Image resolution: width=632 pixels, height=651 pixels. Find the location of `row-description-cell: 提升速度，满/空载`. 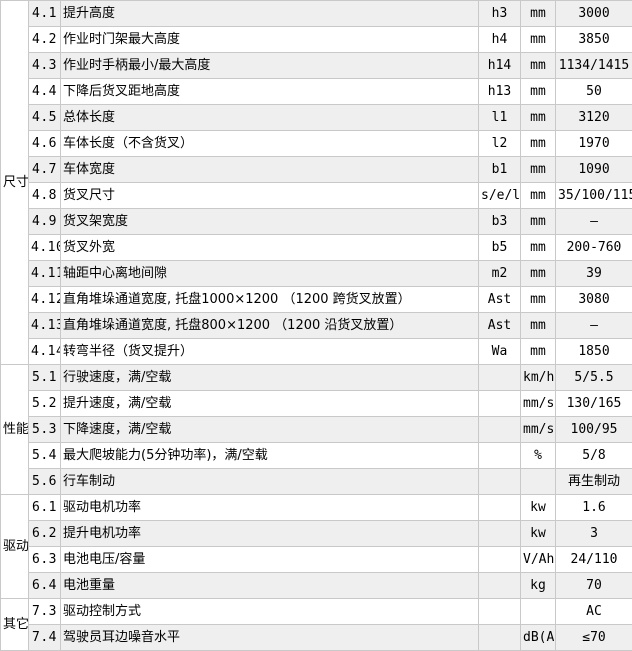

row-description-cell: 提升速度，满/空载 is located at coordinates (270, 404).